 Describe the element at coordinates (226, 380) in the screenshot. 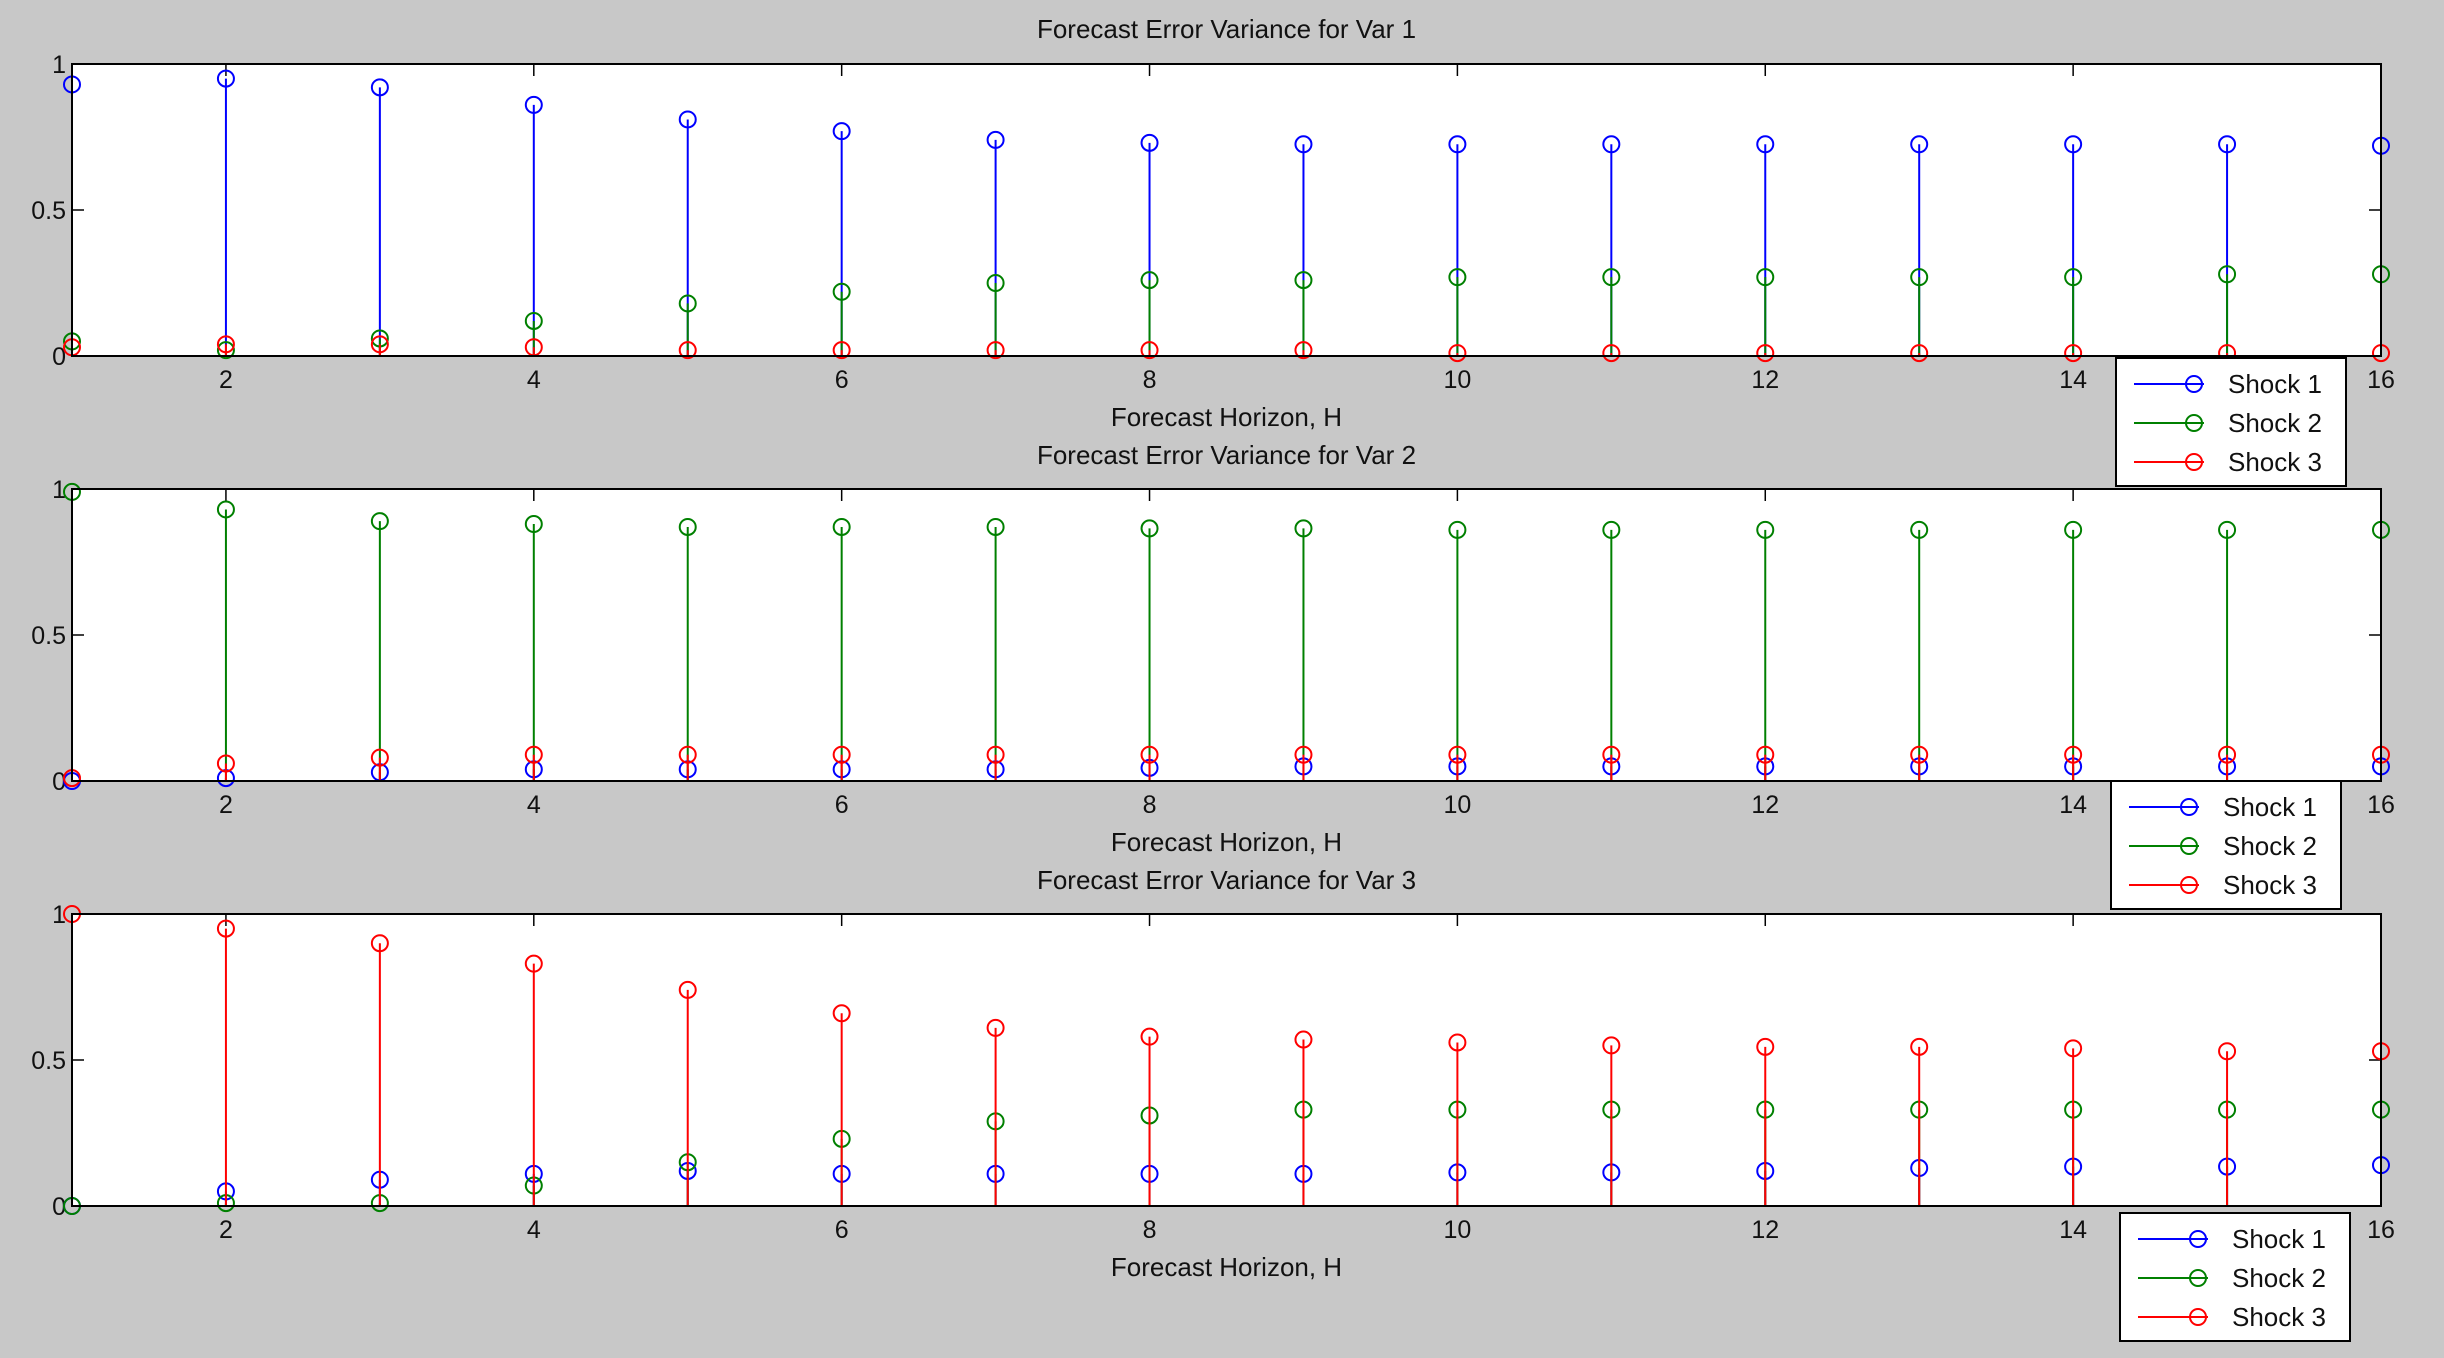

I see `x-tick-label: 2` at that location.